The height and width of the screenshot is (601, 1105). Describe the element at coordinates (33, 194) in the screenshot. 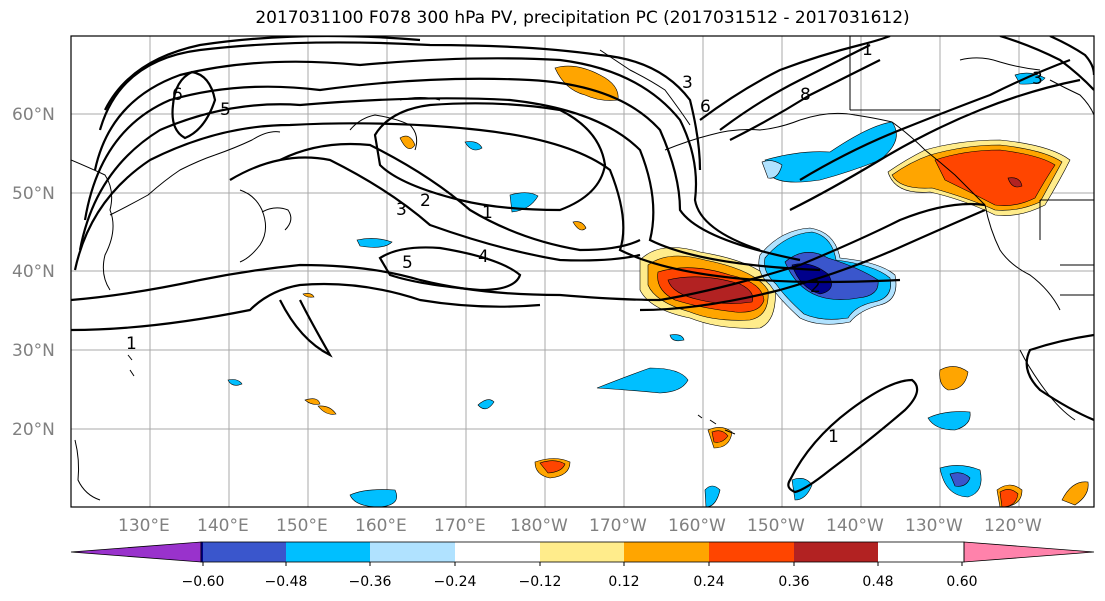

I see `lat-label: 50°N` at that location.